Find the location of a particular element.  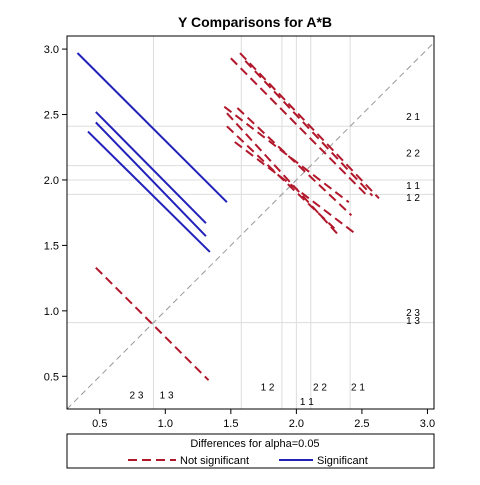

x-tick-label: 2.5 is located at coordinates (361, 424).